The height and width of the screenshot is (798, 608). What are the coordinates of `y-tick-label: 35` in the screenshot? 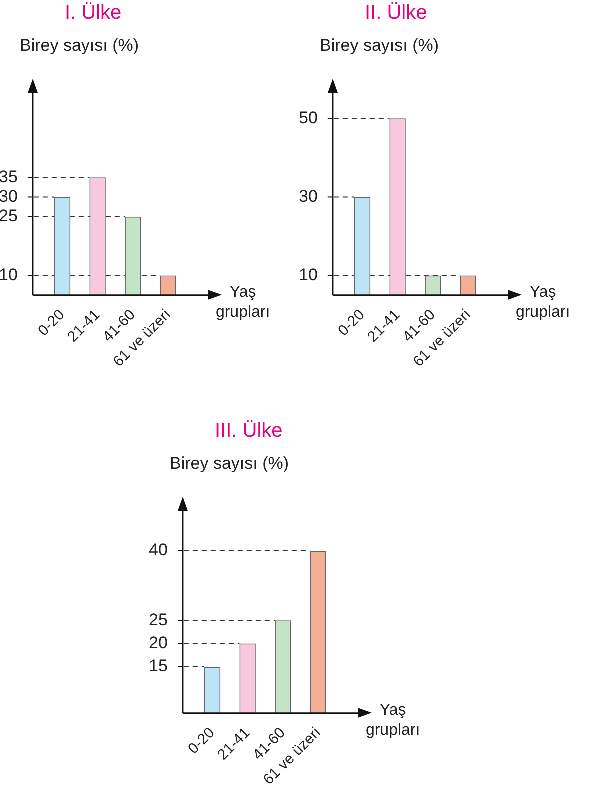 It's located at (9, 176).